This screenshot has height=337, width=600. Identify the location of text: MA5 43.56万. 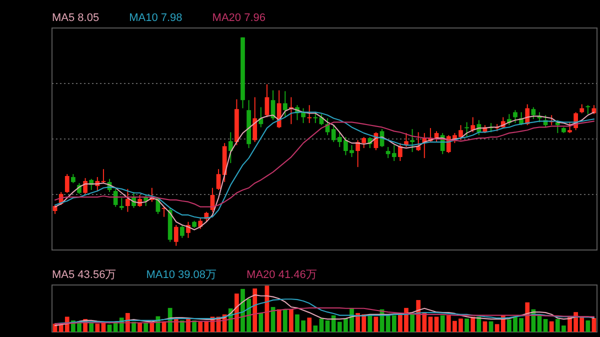
(84, 275).